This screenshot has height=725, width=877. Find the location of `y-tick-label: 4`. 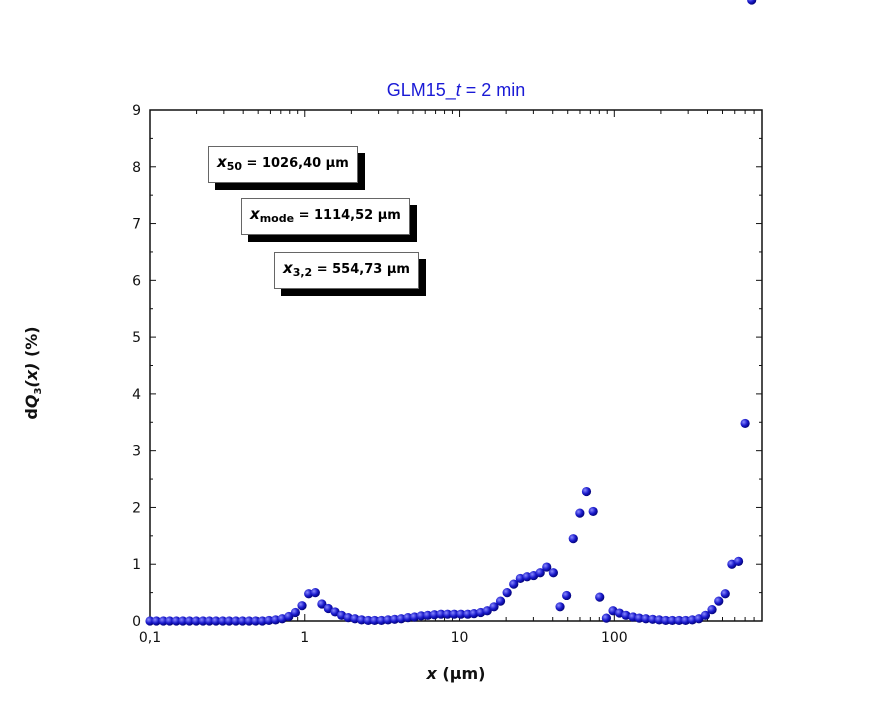

y-tick-label: 4 is located at coordinates (136, 395).